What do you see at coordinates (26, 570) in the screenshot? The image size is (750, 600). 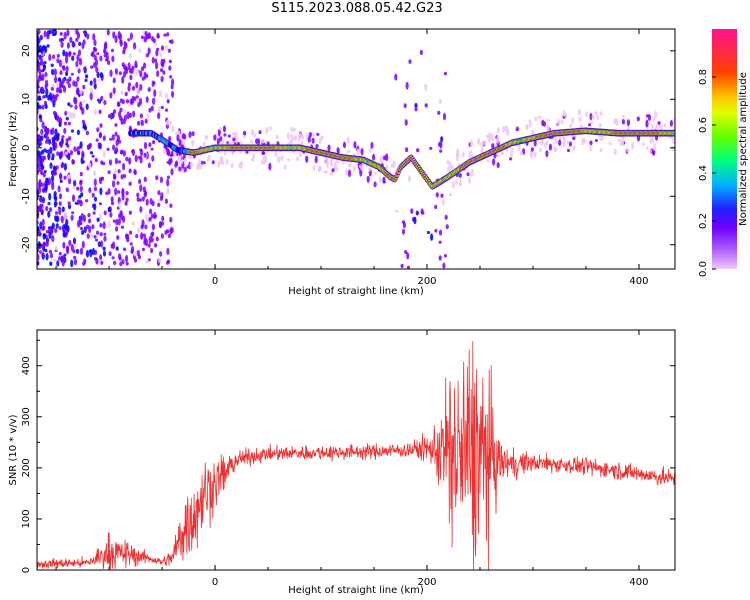 I see `snr-ytick-label: 0` at bounding box center [26, 570].